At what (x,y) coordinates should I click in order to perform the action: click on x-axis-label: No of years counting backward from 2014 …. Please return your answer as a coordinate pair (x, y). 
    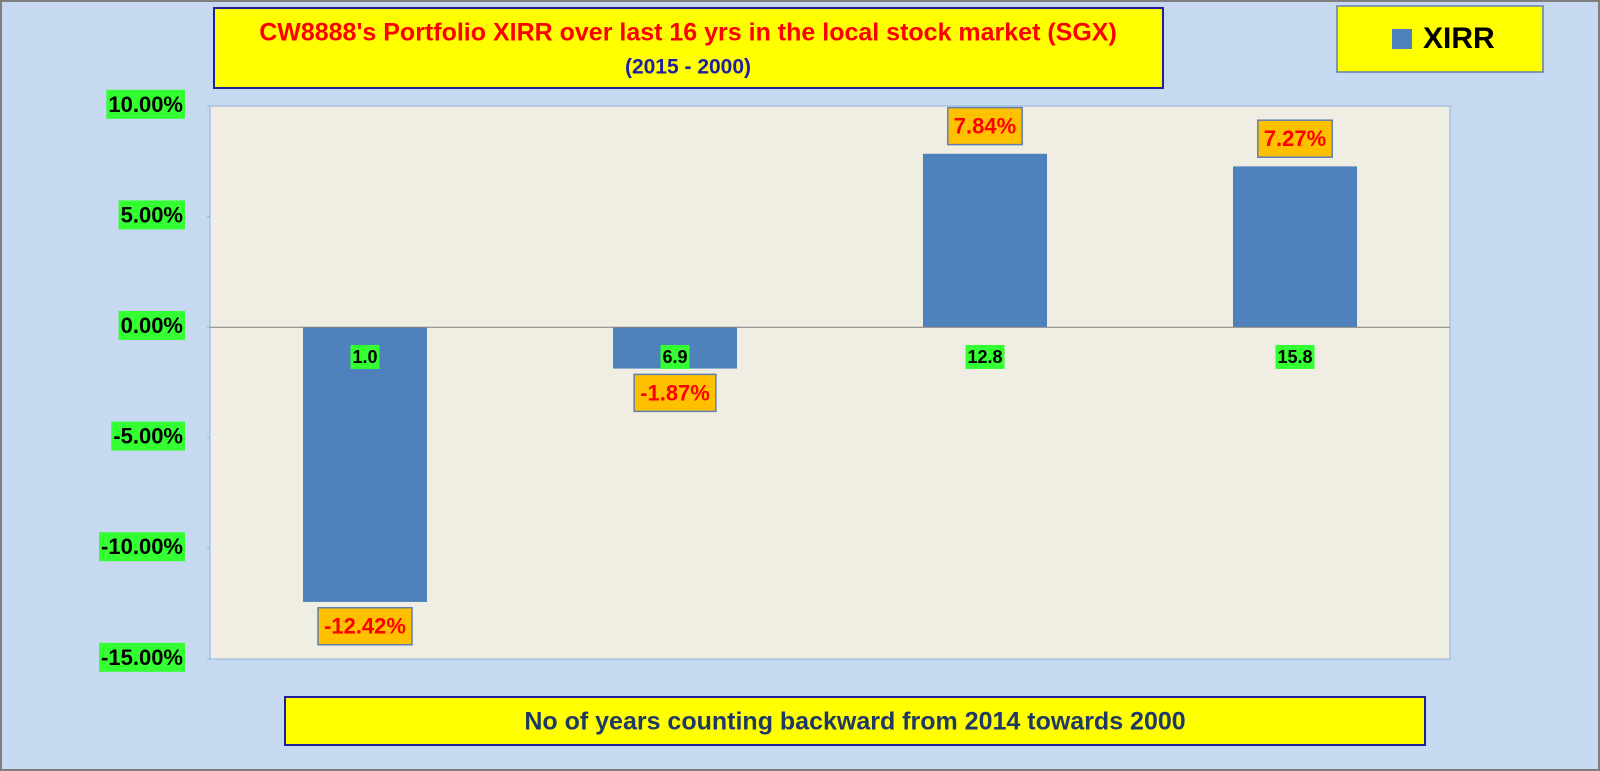
    Looking at the image, I should click on (854, 722).